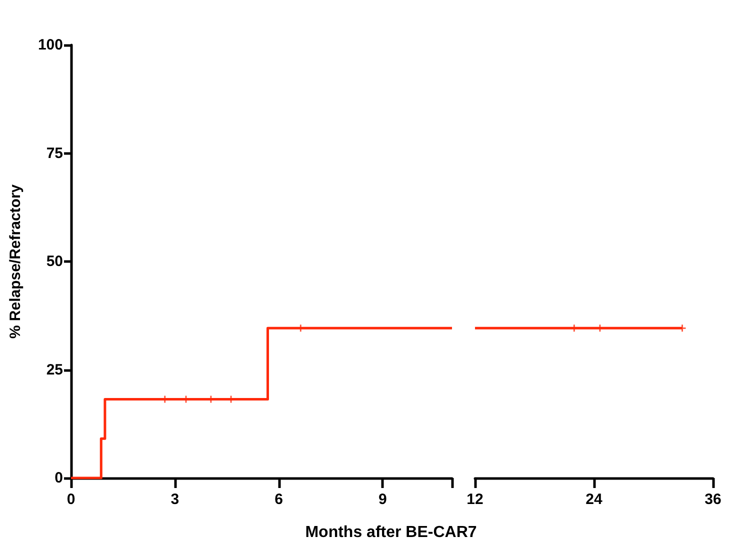 This screenshot has width=748, height=549. Describe the element at coordinates (71, 499) in the screenshot. I see `x-tick-label: 0` at that location.